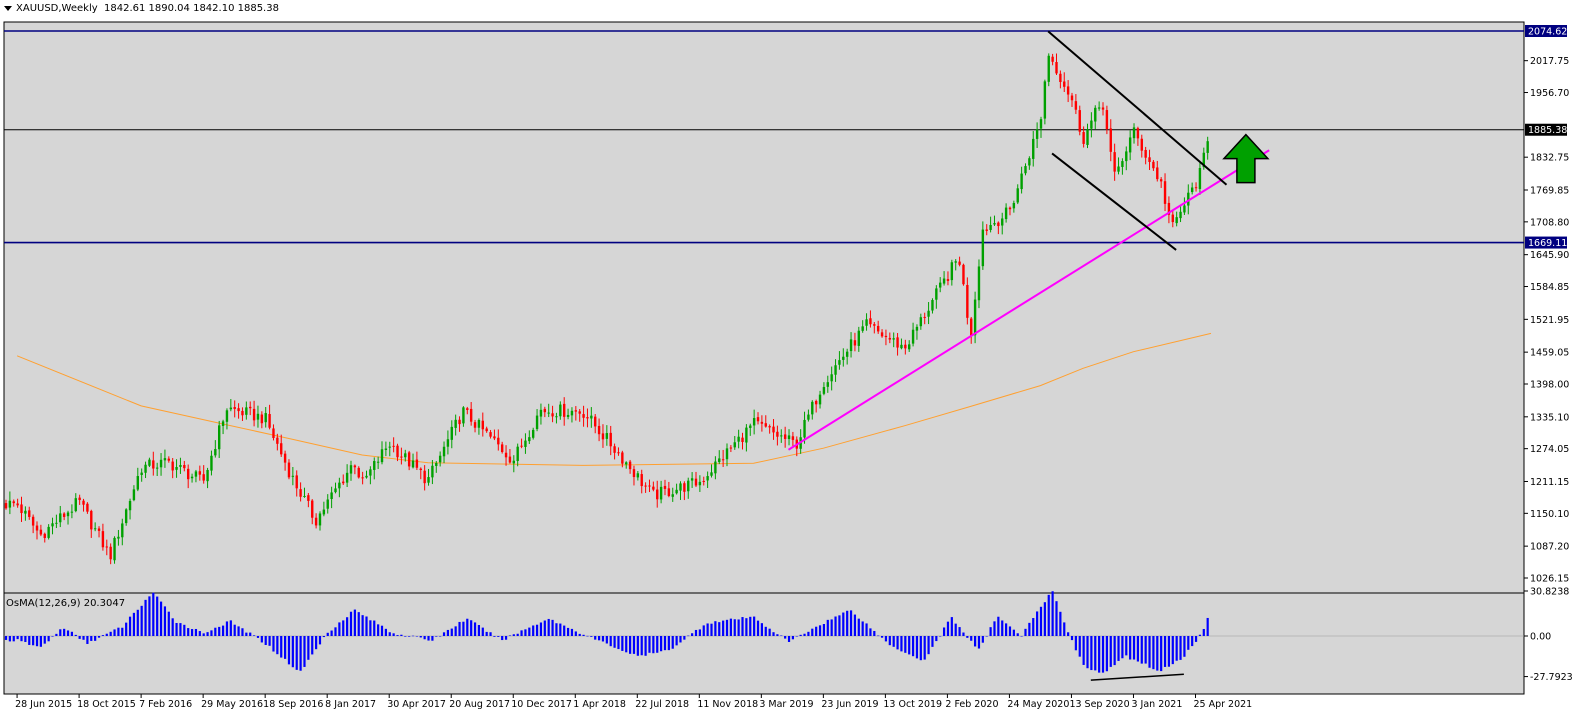  I want to click on osma-tick-label: 0.00, so click(1540, 637).